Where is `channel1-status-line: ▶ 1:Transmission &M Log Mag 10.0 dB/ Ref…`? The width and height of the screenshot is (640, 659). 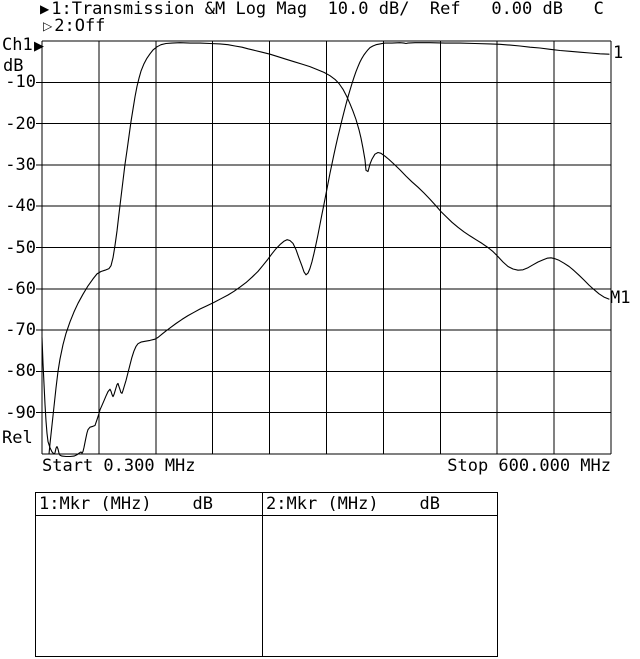 channel1-status-line: ▶ 1:Transmission &M Log Mag 10.0 dB/ Ref… is located at coordinates (322, 9).